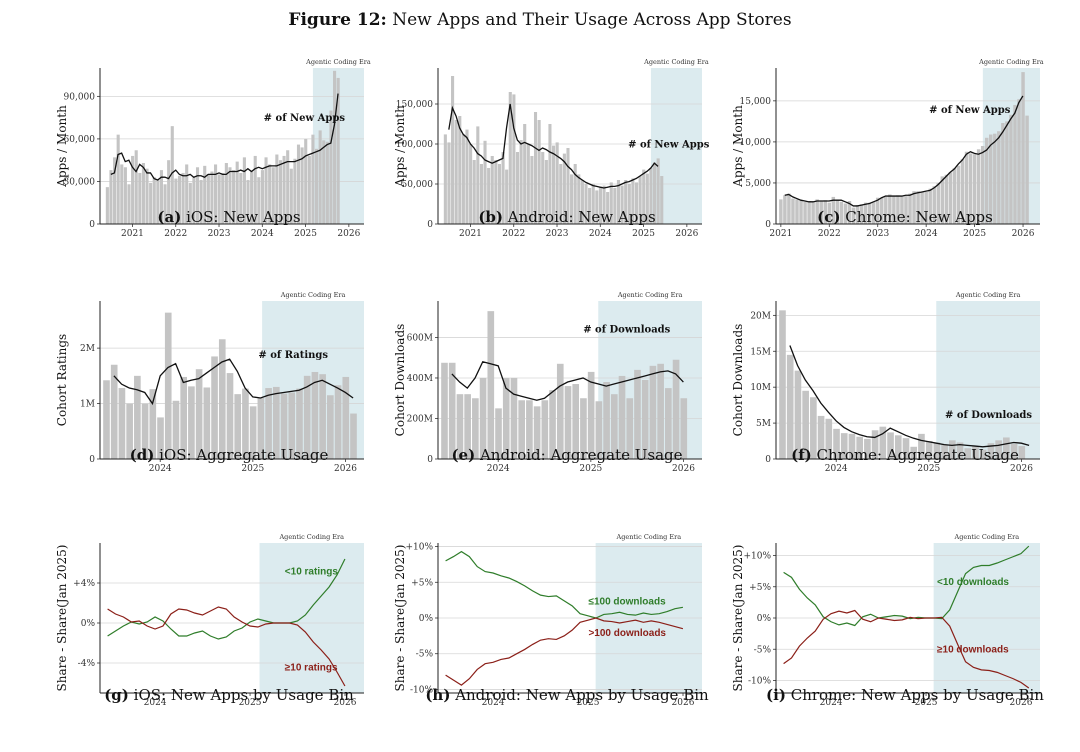 Image resolution: width=1080 pixels, height=752 pixels. What do you see at coordinates (836, 469) in the screenshot?
I see `xtick-label-f-0: 2024` at bounding box center [836, 469].